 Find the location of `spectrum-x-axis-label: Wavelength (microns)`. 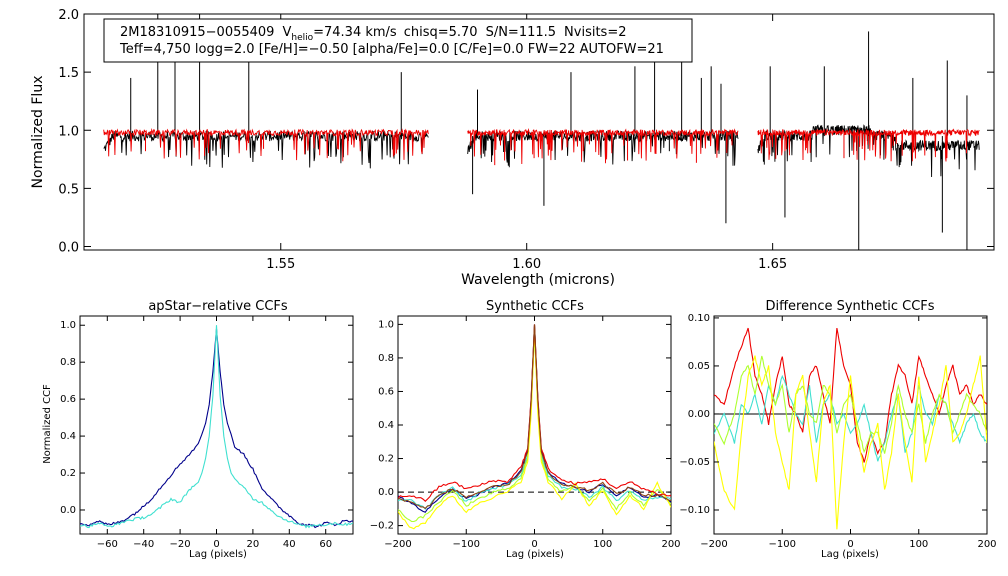

spectrum-x-axis-label: Wavelength (microns) is located at coordinates (538, 280).